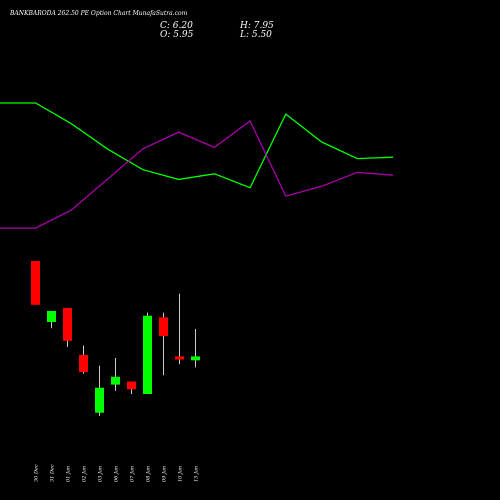  I want to click on date-label: 01 Jan, so click(69, 474).